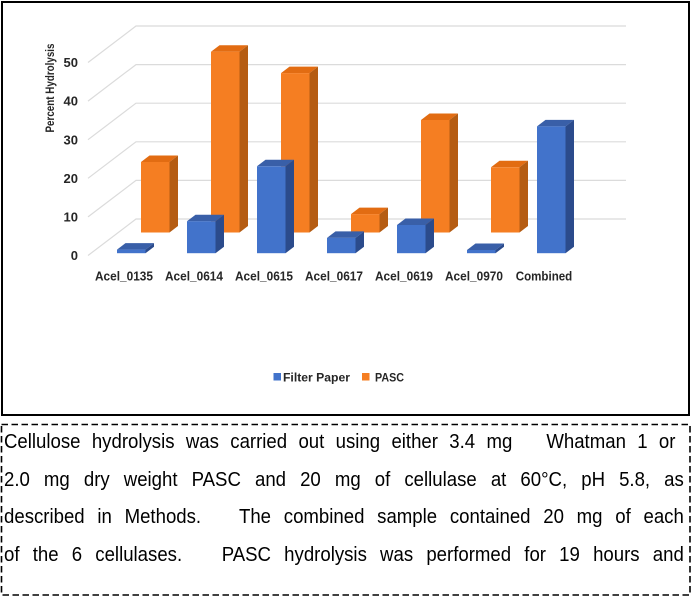 The width and height of the screenshot is (693, 598). What do you see at coordinates (389, 379) in the screenshot?
I see `svg-text: PASC` at bounding box center [389, 379].